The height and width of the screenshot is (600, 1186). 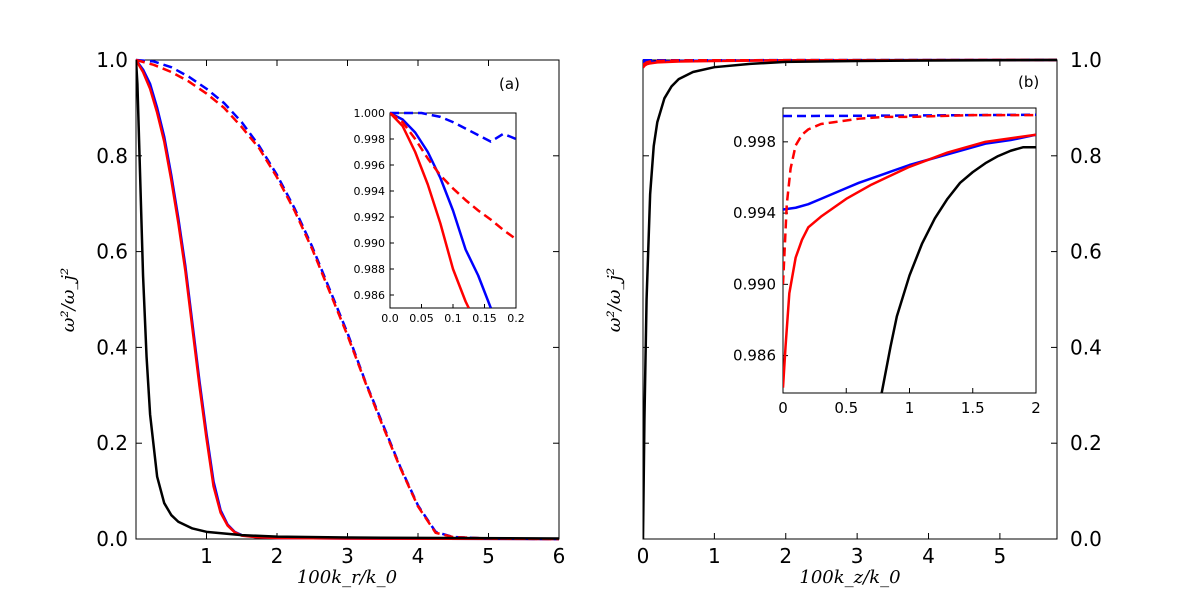 I want to click on panel-b-inset-series-red-solid, so click(x=909, y=260).